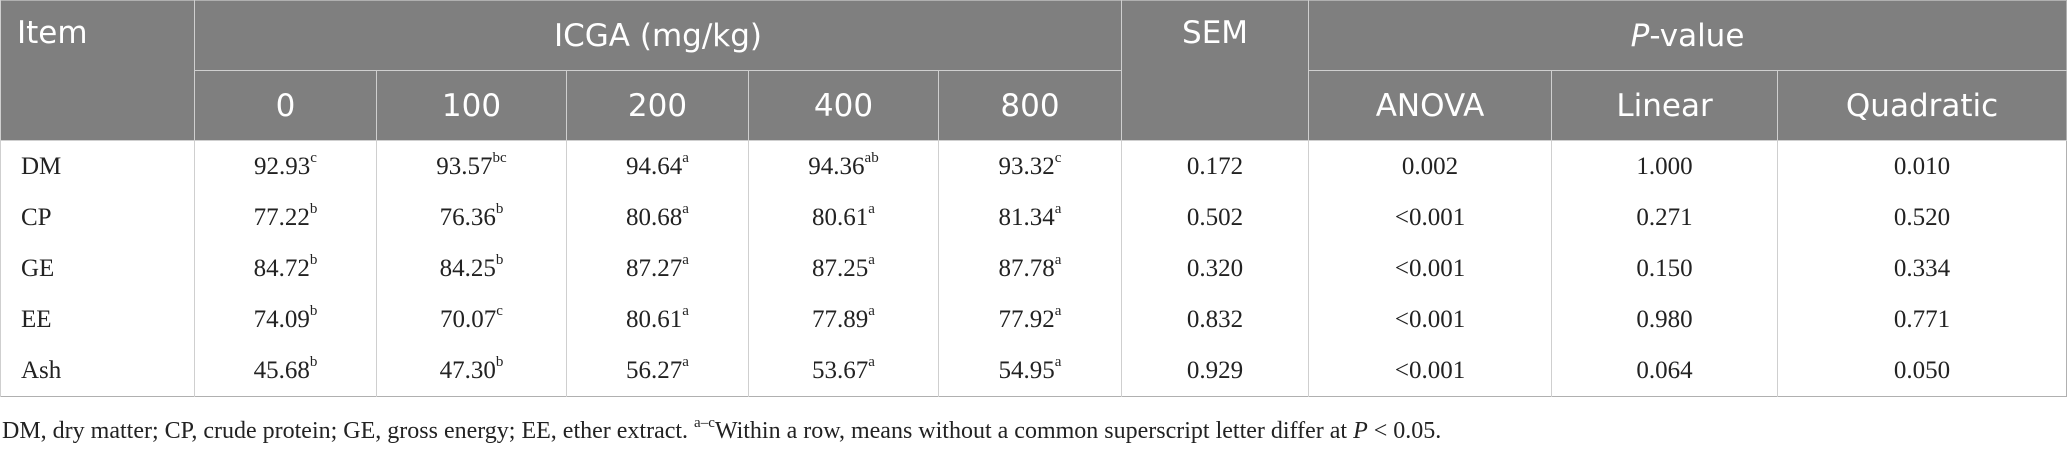 The width and height of the screenshot is (2068, 455). What do you see at coordinates (499, 157) in the screenshot?
I see `superscript: bc` at bounding box center [499, 157].